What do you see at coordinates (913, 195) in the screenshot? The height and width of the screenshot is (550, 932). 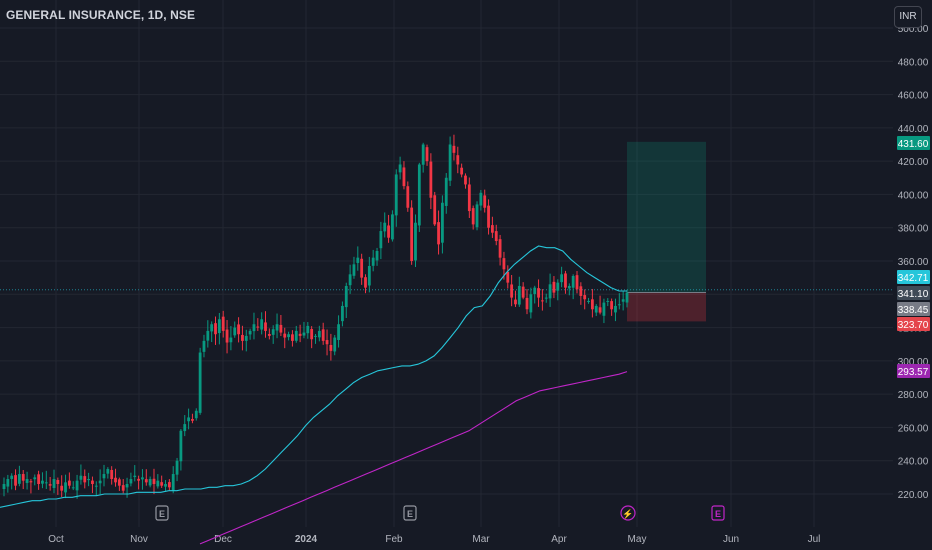 I see `y-tick-label: 400.00` at bounding box center [913, 195].